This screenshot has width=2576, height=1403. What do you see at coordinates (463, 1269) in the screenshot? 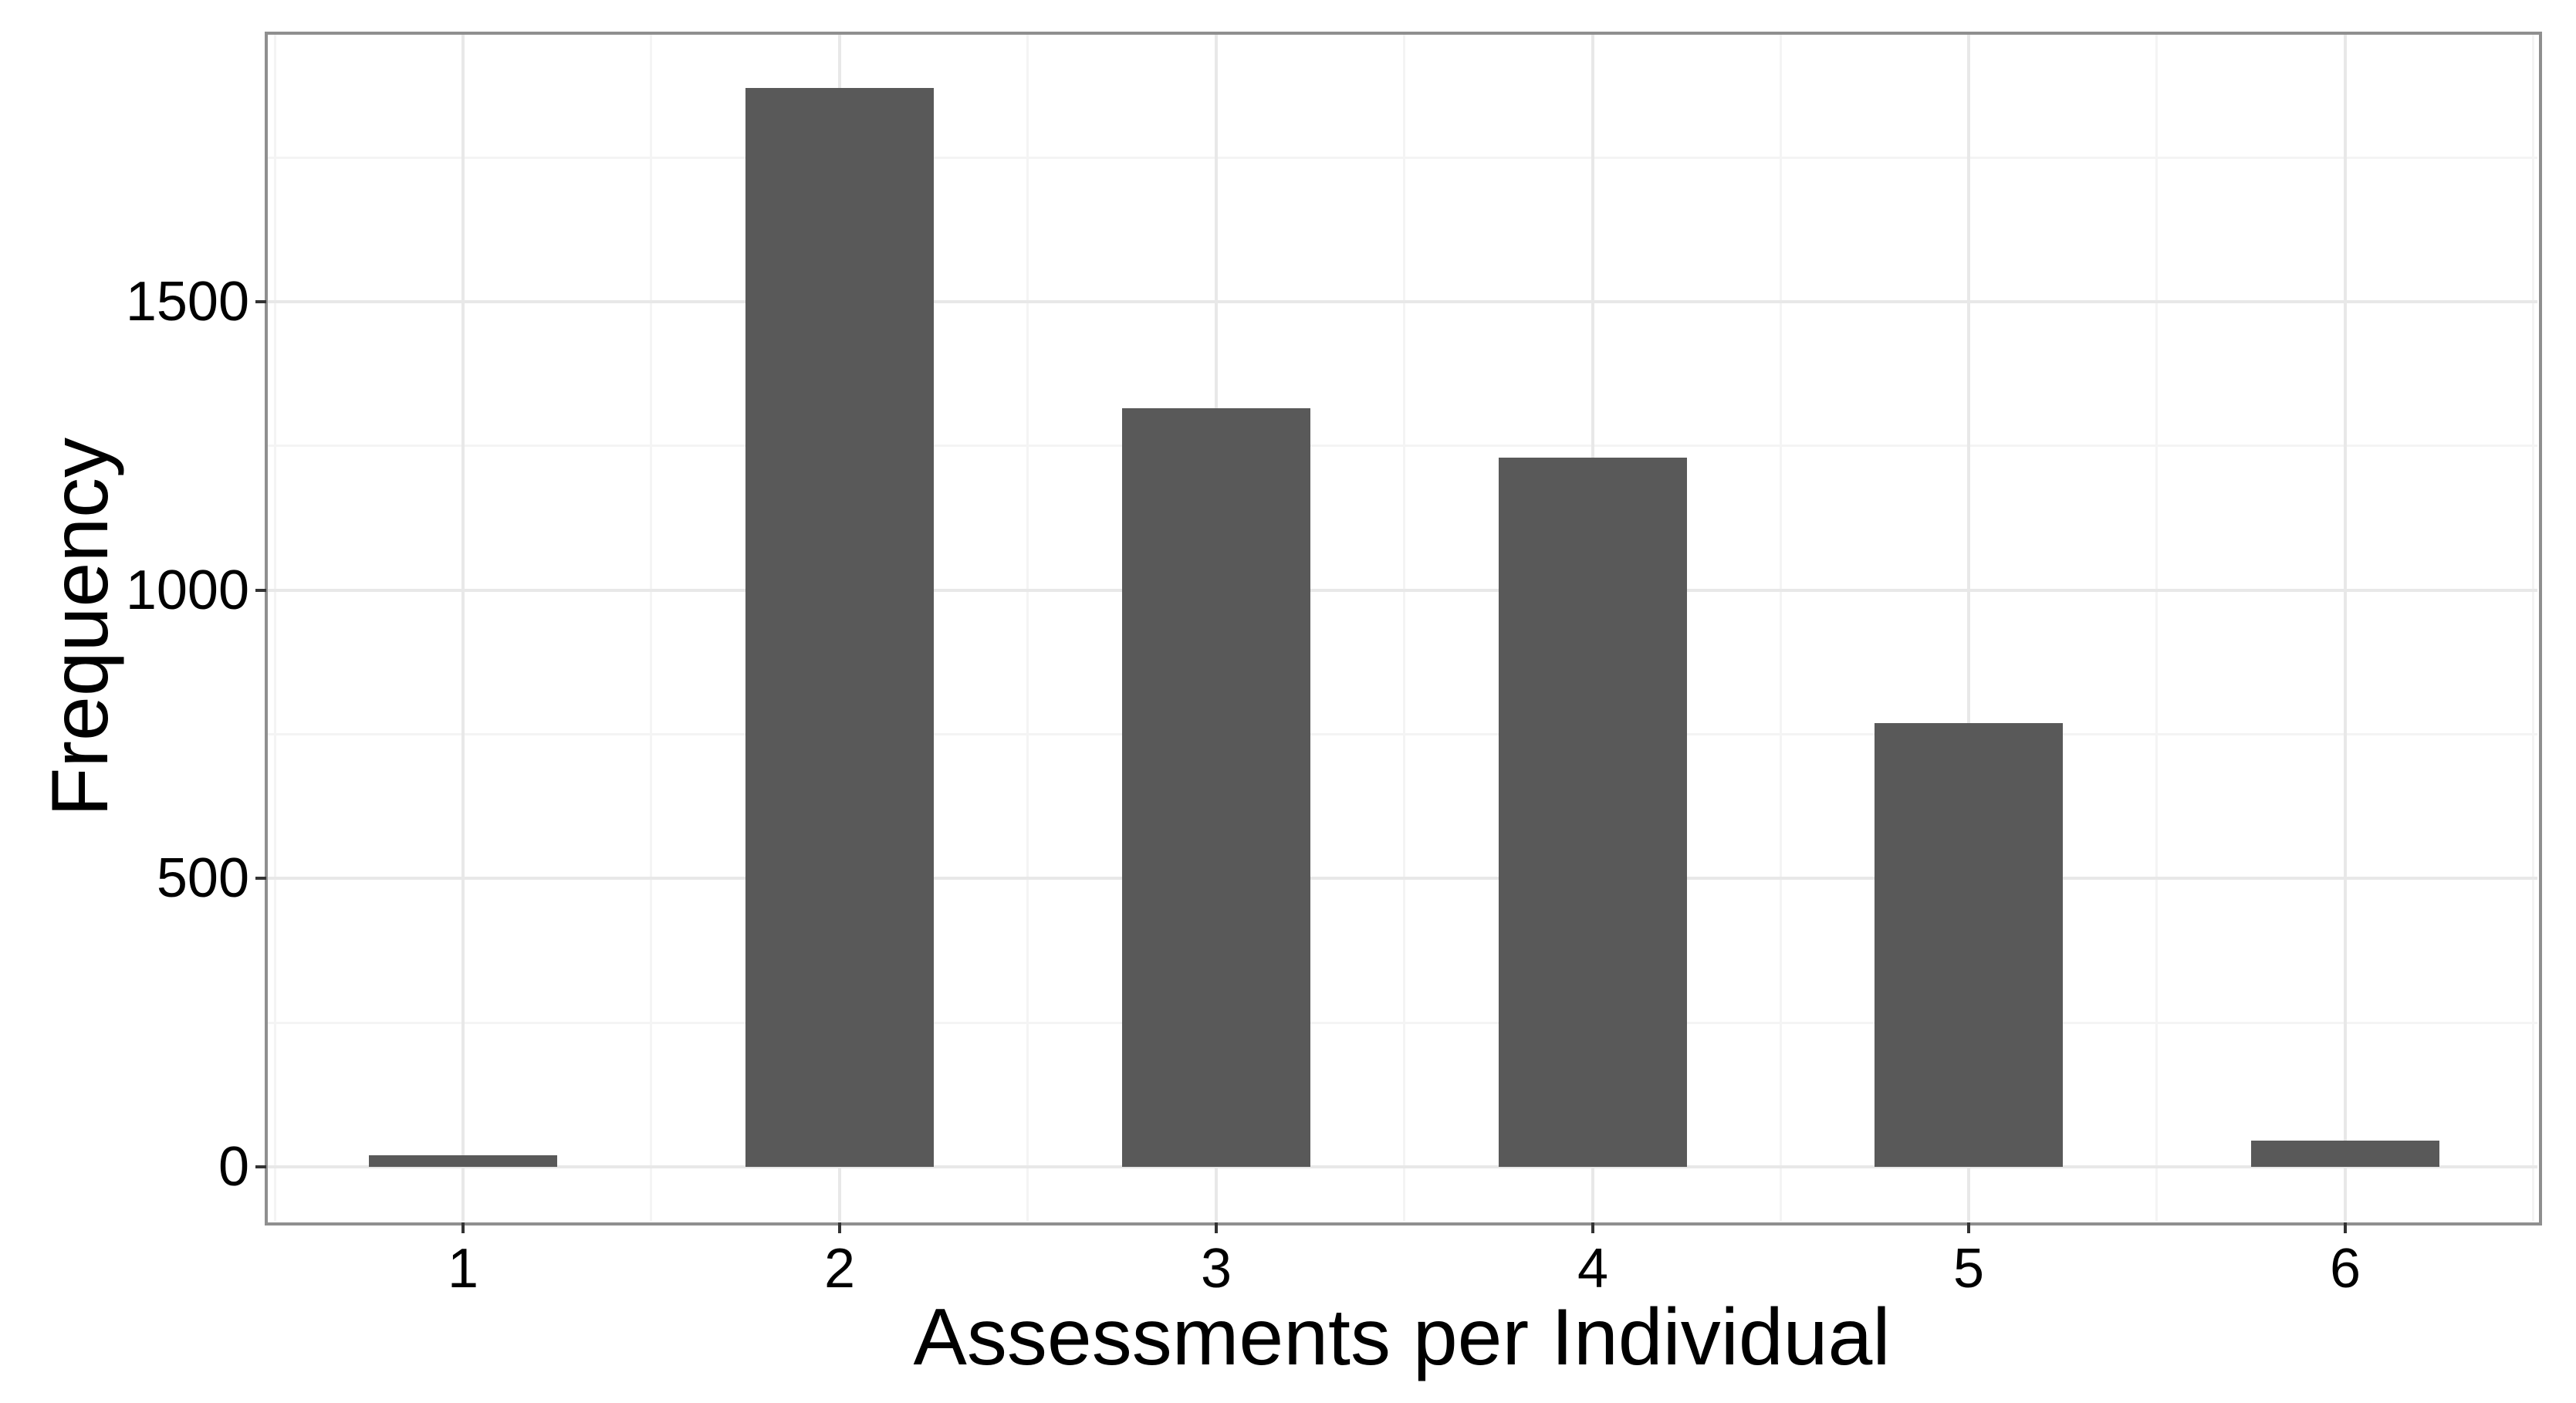
I see `x-tick-label: 1` at bounding box center [463, 1269].